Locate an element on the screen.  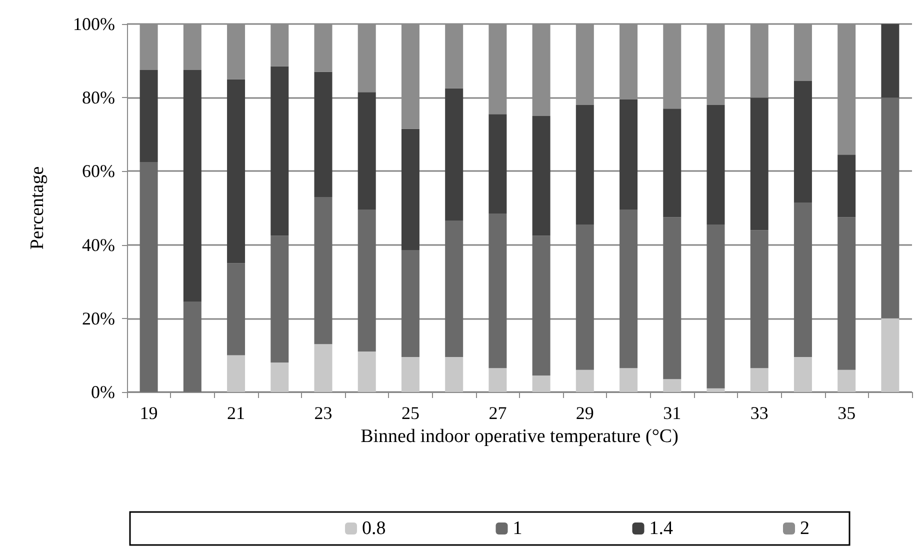
legend-label: 1 is located at coordinates (517, 528).